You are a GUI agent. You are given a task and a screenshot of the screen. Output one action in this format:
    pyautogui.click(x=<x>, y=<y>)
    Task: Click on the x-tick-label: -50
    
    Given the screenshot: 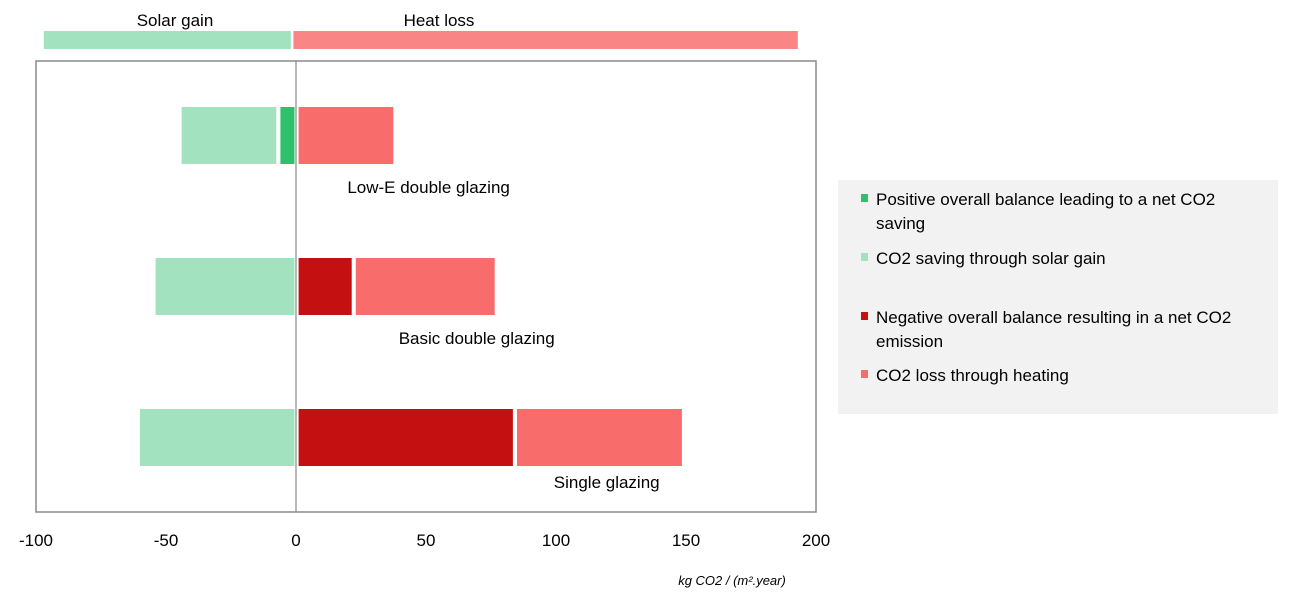 What is the action you would take?
    pyautogui.click(x=166, y=540)
    